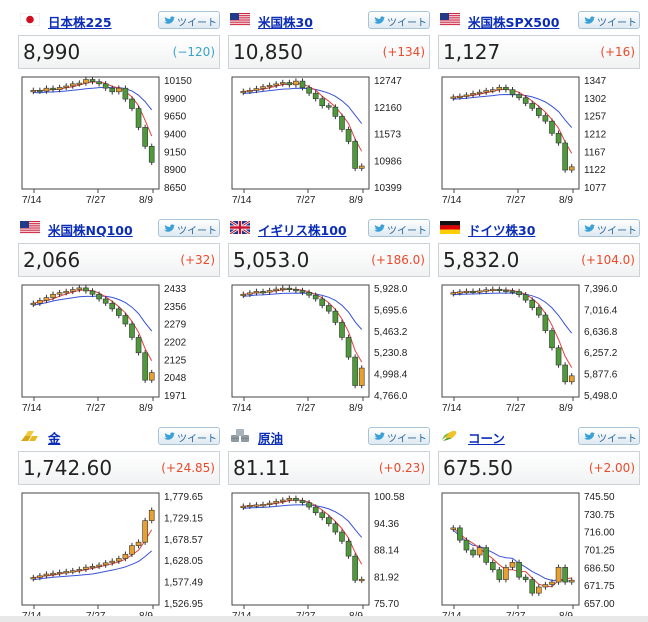 Image resolution: width=648 pixels, height=622 pixels. What do you see at coordinates (608, 260) in the screenshot?
I see `price-change: (+104.0)` at bounding box center [608, 260].